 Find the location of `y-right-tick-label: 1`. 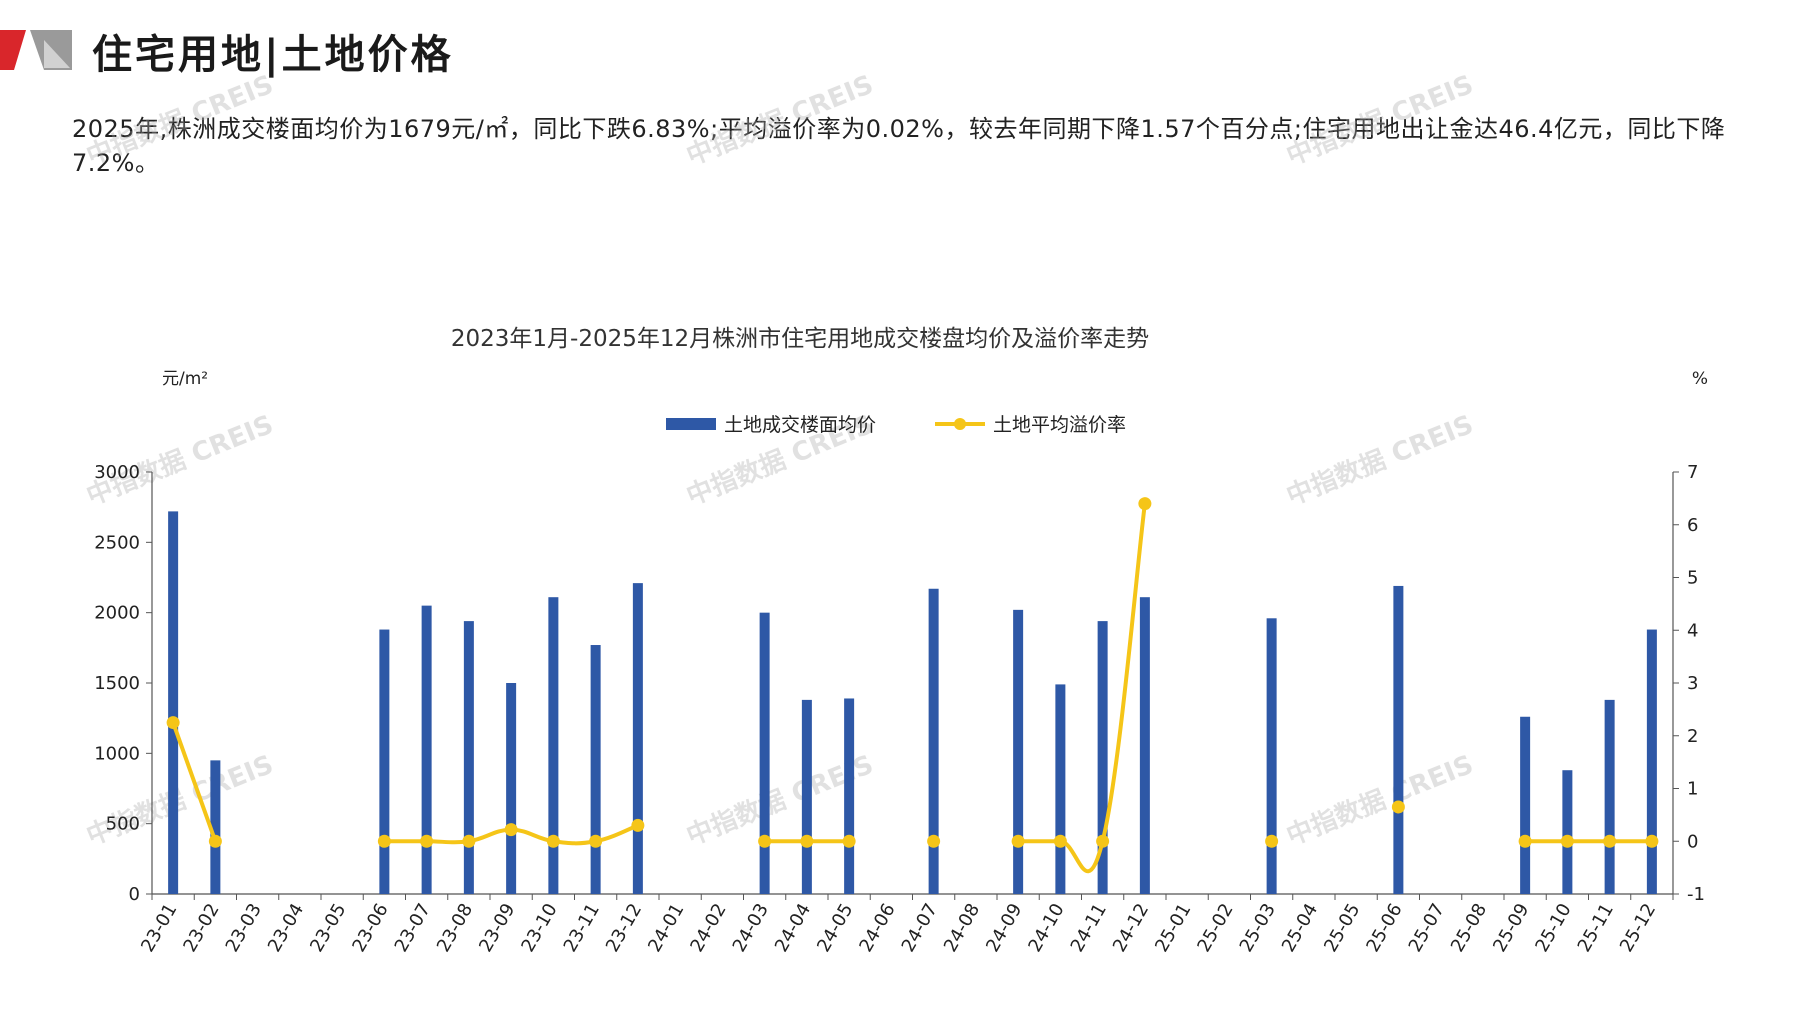

y-right-tick-label: 1 is located at coordinates (1692, 789).